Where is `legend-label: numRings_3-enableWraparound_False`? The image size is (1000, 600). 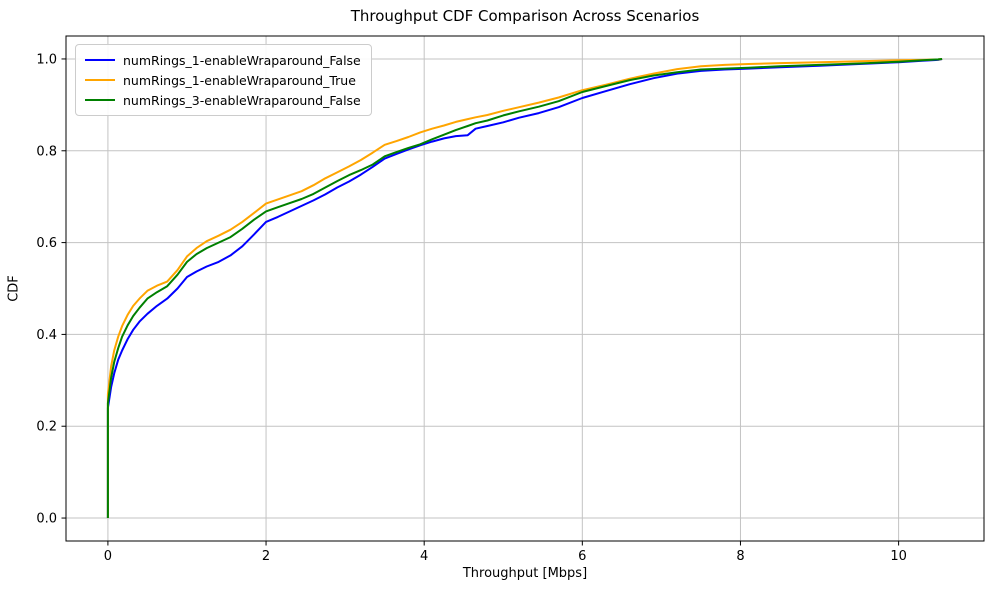
legend-label: numRings_3-enableWraparound_False is located at coordinates (242, 100).